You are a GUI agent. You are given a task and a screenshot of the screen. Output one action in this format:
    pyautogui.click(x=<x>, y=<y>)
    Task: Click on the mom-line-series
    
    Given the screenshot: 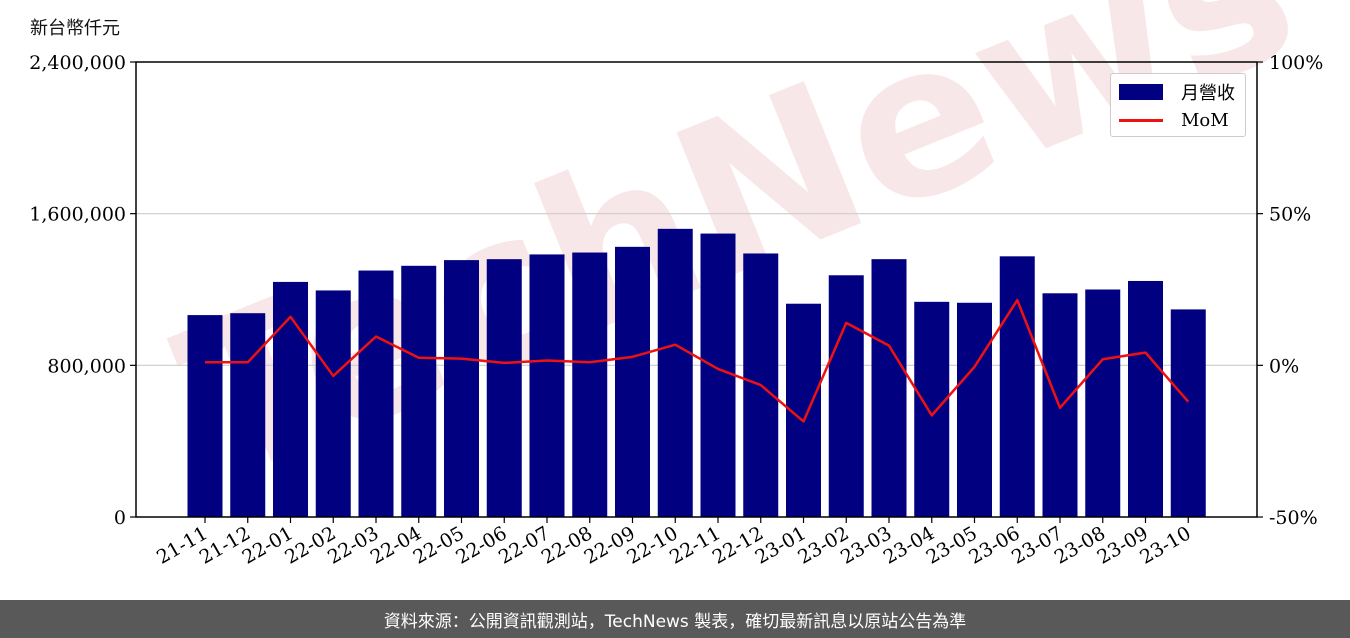 What is the action you would take?
    pyautogui.click(x=697, y=360)
    